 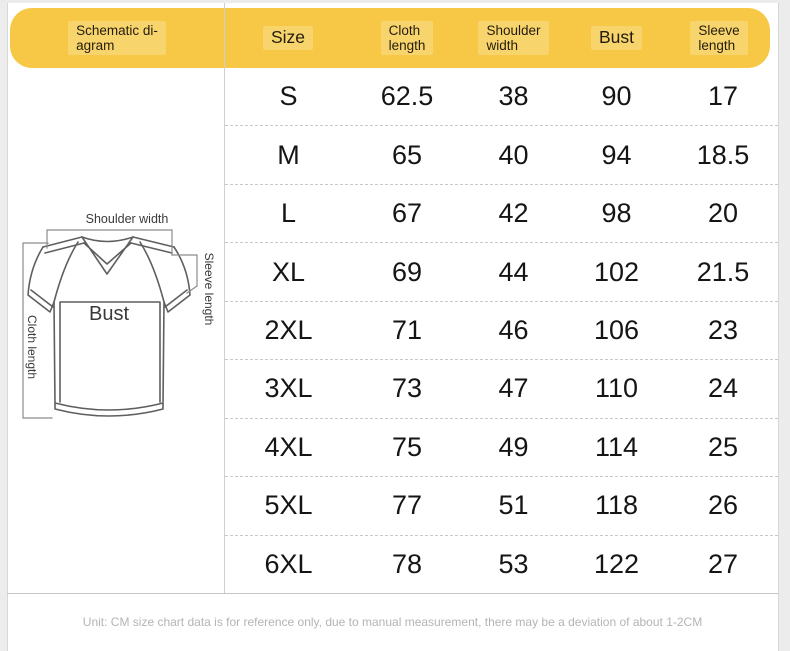 I want to click on cell-size: M, so click(x=288, y=154).